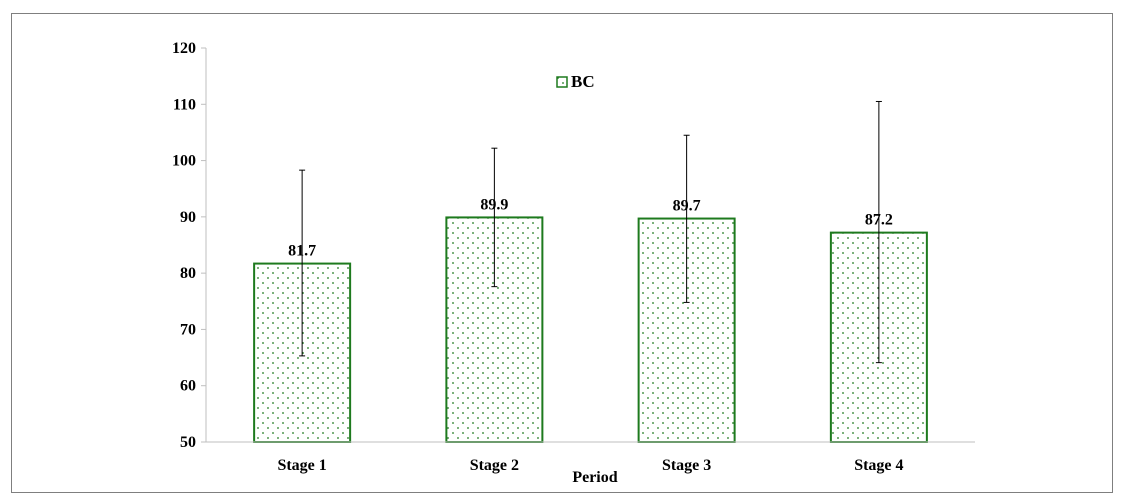 This screenshot has width=1124, height=503. What do you see at coordinates (594, 477) in the screenshot?
I see `x-axis-title: Period` at bounding box center [594, 477].